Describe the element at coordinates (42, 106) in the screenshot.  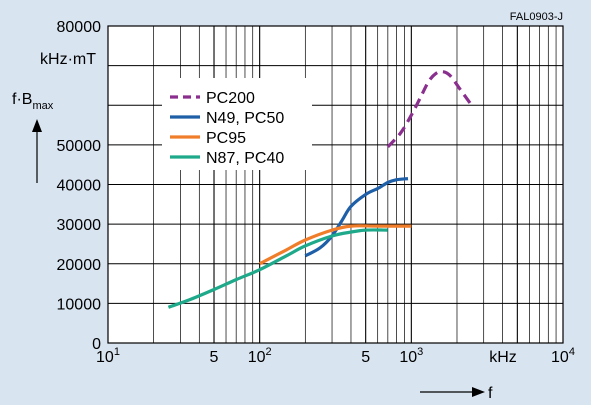
I see `y-axis-label-sub: max` at that location.